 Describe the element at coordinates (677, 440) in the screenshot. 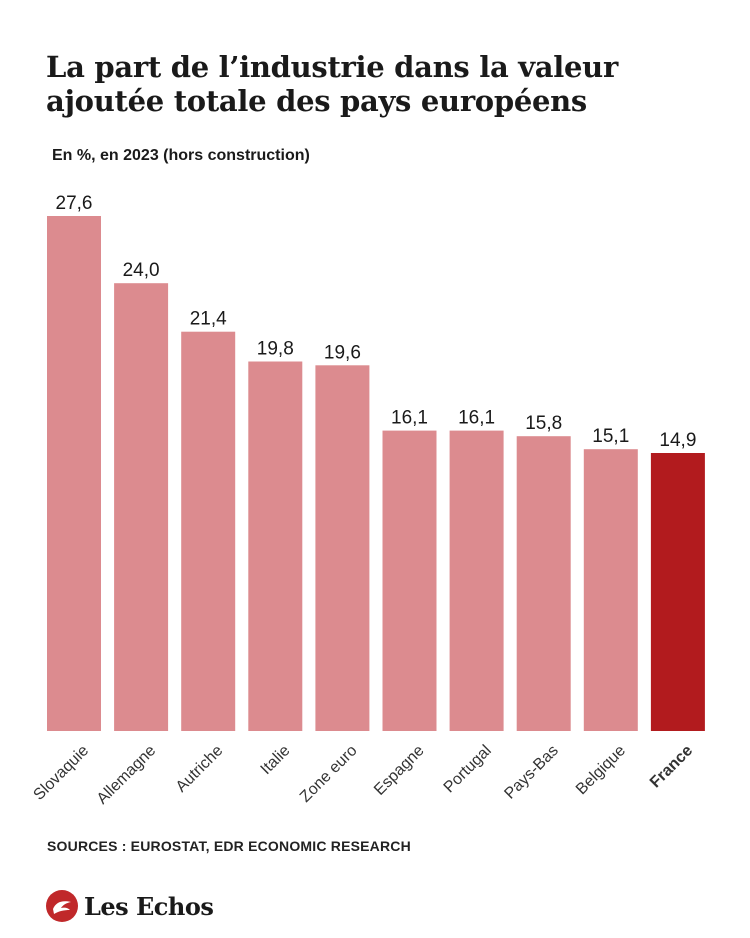

I see `value-label-france: 14,9` at that location.